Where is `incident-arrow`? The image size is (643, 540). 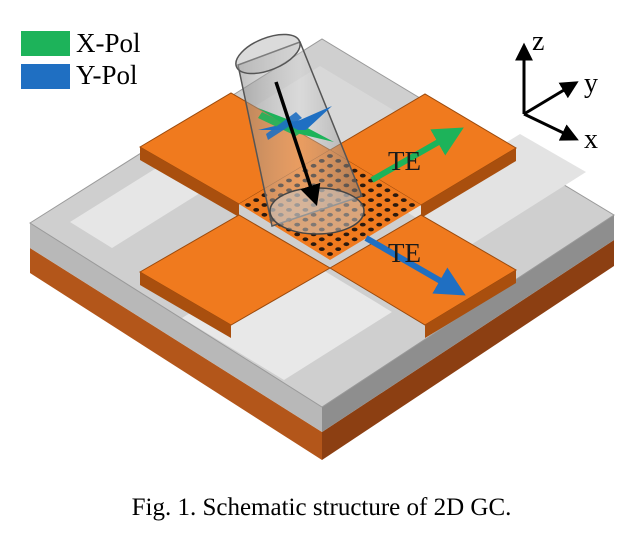 incident-arrow is located at coordinates (297, 143).